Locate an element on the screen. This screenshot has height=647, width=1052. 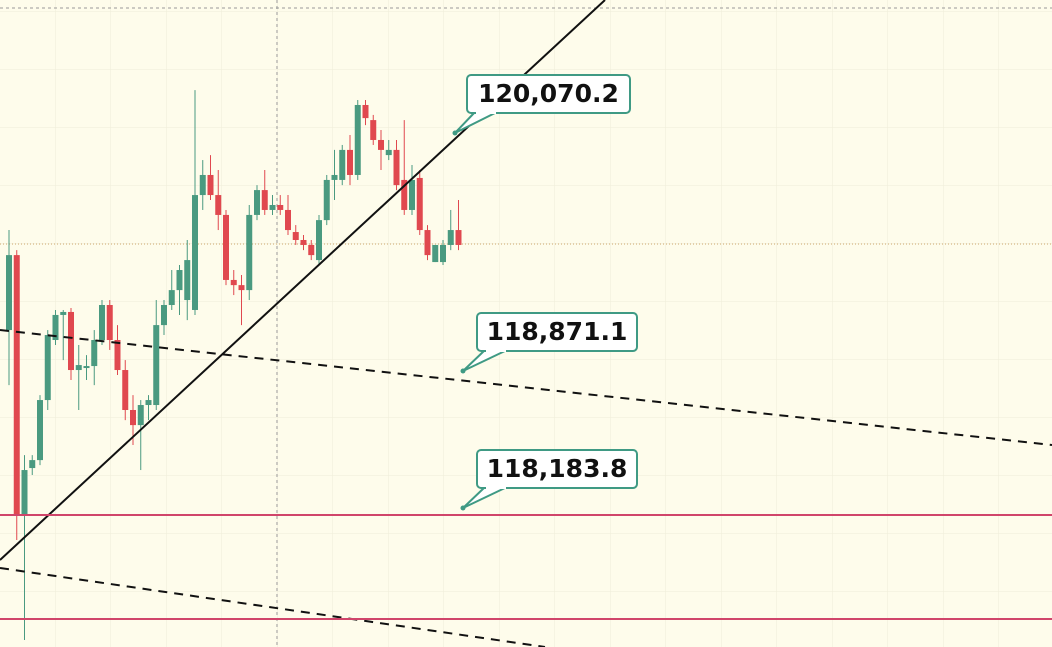
callouts: 120,070.2 118,871.1 118,183.8 is located at coordinates (545, 292).